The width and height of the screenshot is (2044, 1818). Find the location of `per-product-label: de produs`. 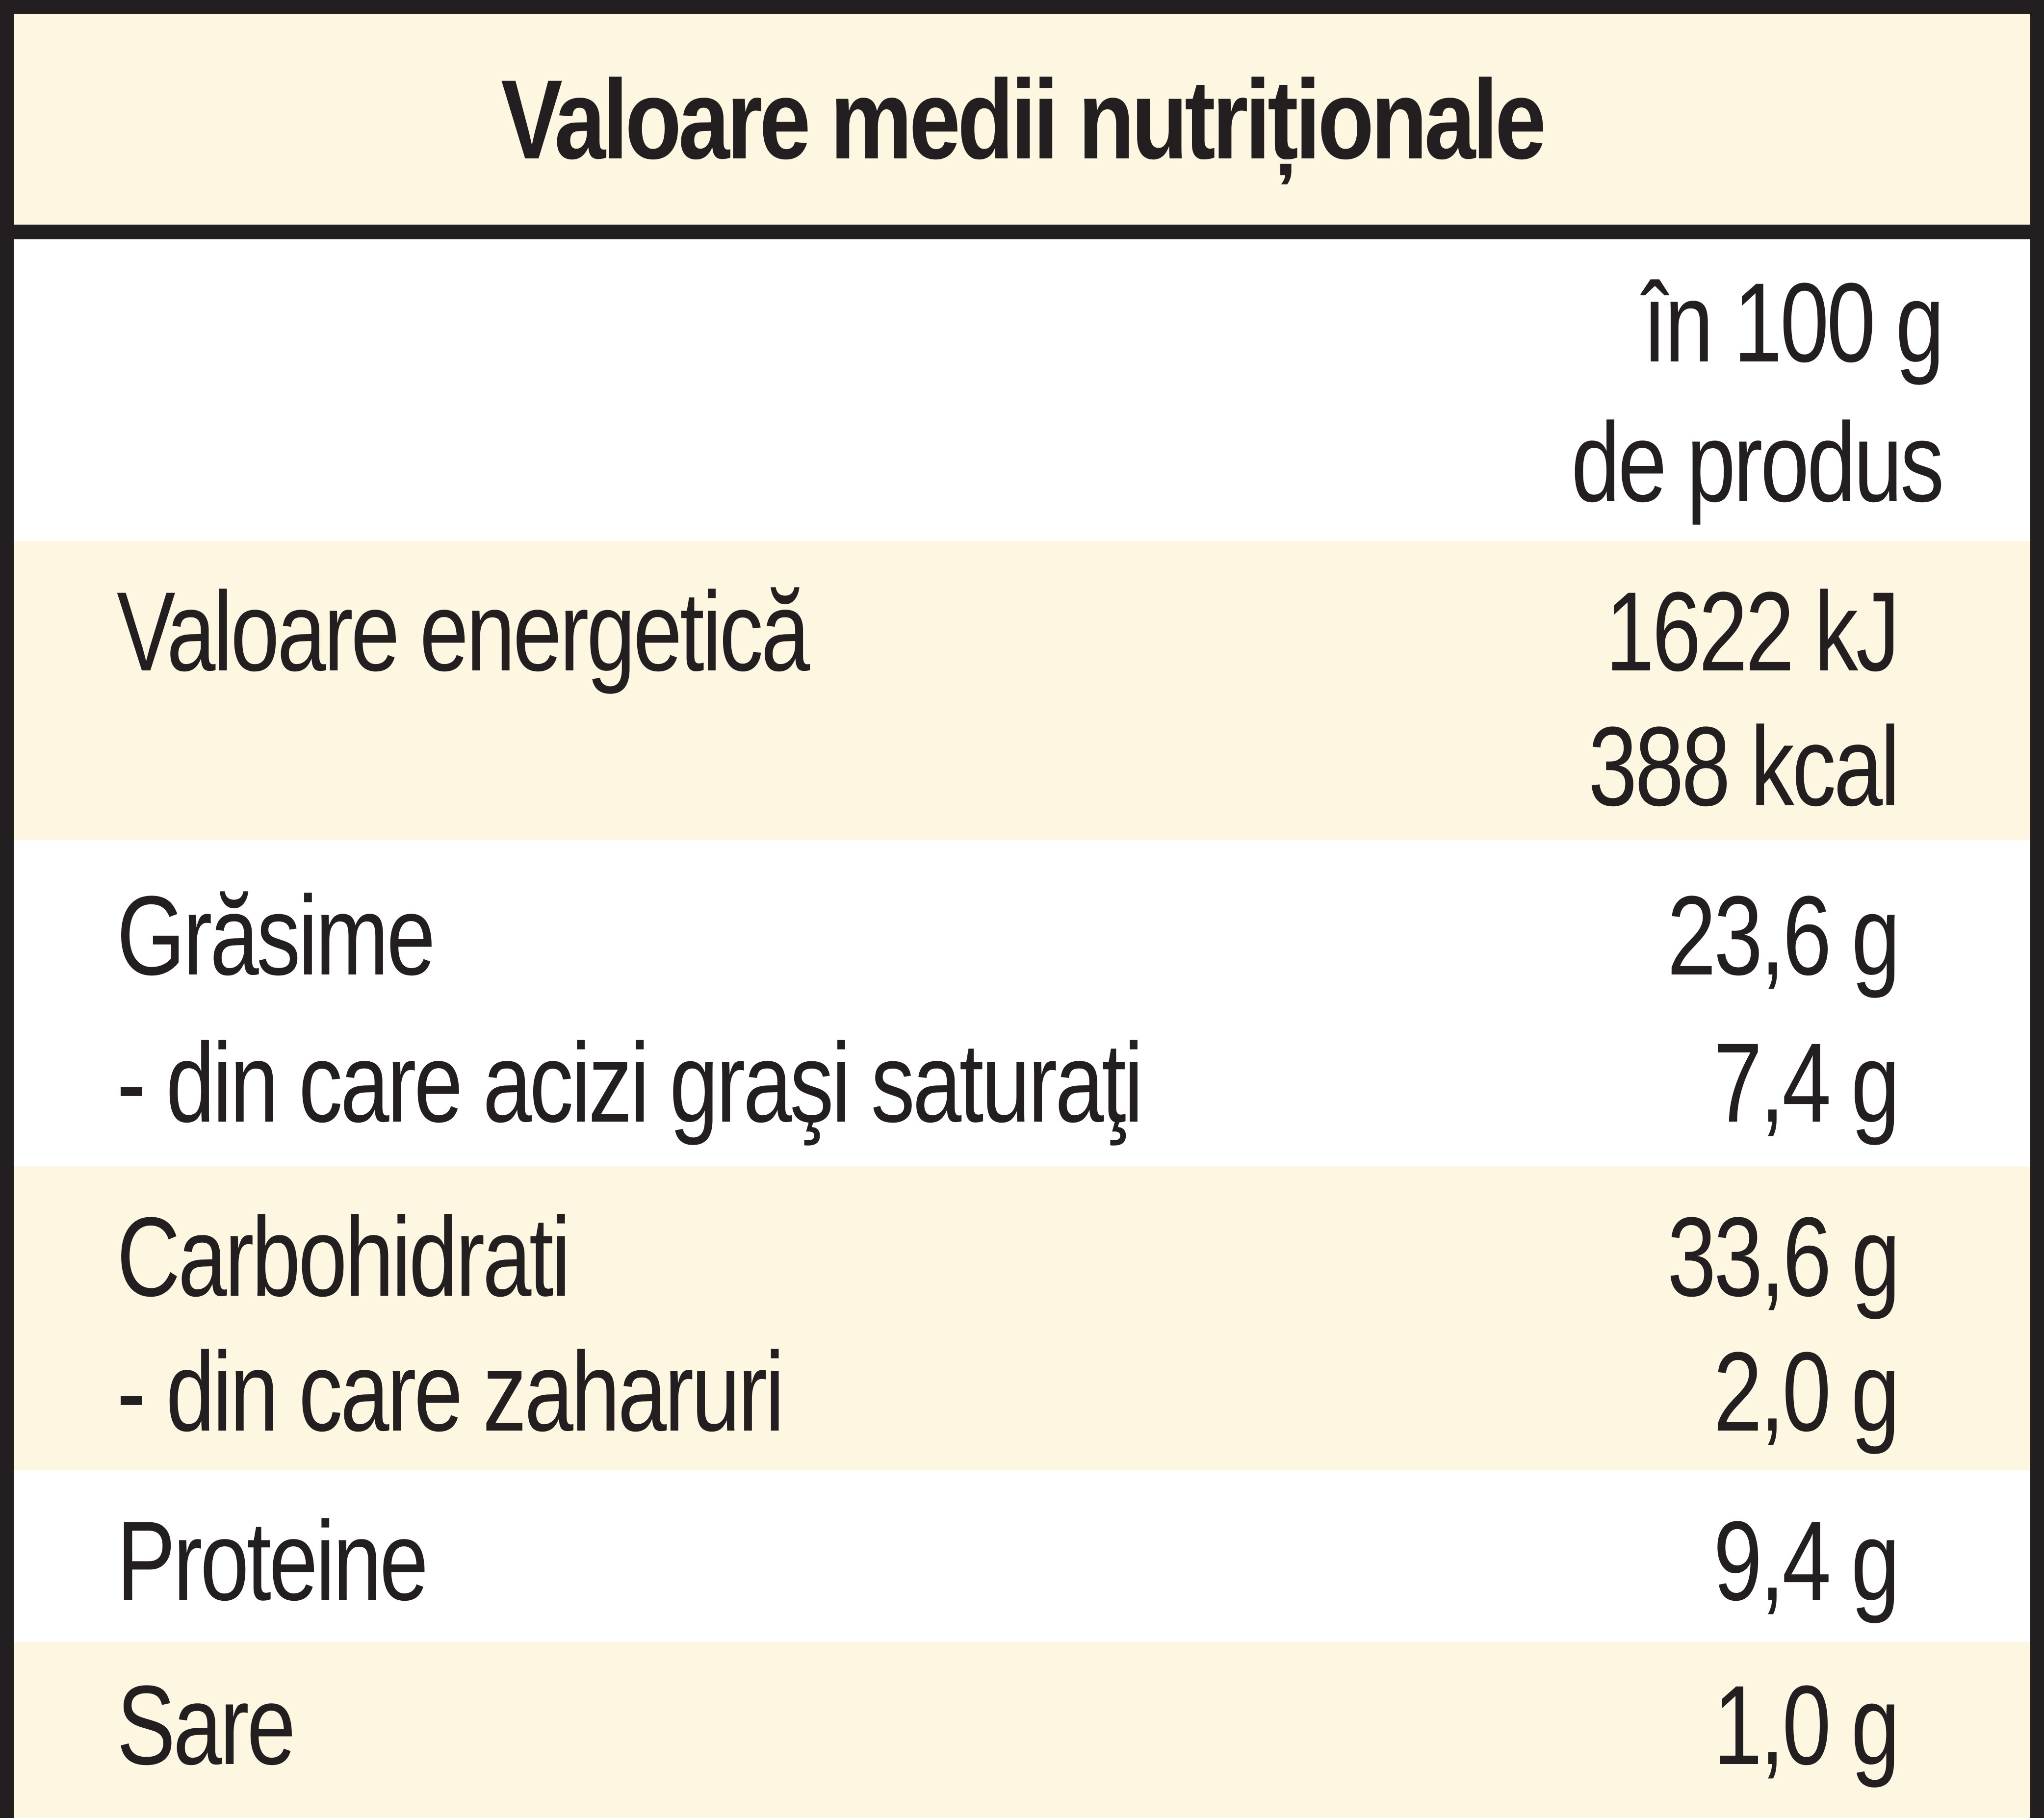

per-product-label: de produs is located at coordinates (1757, 462).